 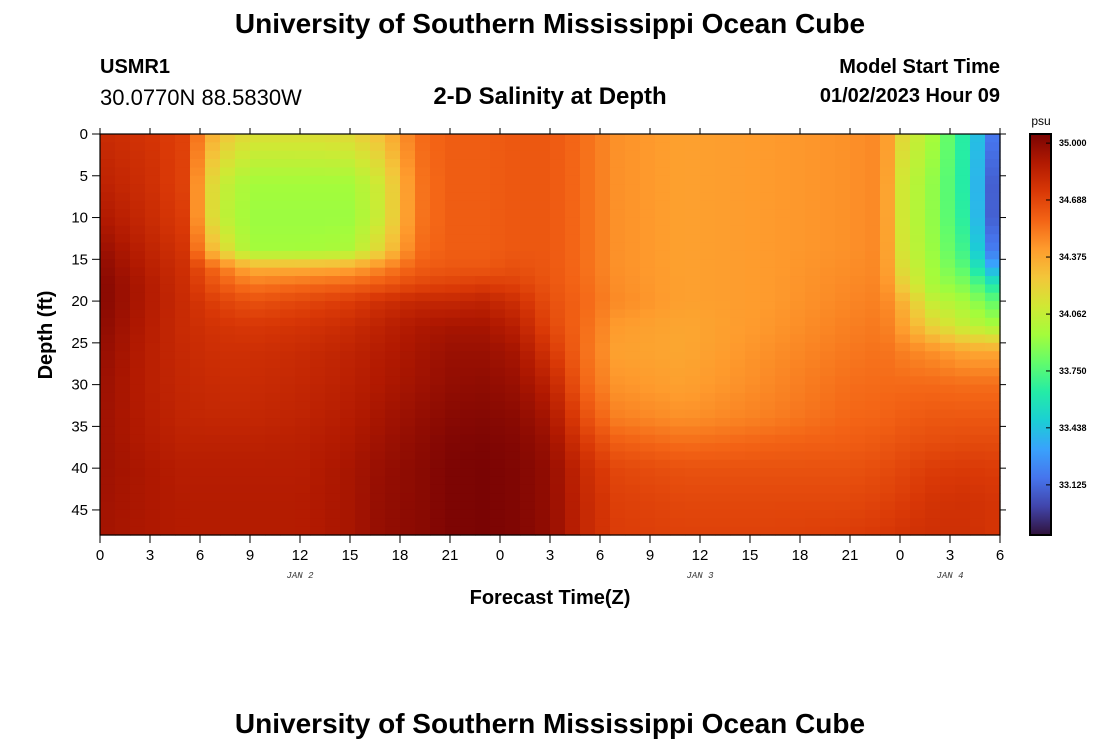 What do you see at coordinates (79, 259) in the screenshot?
I see `y-tick-label: 15` at bounding box center [79, 259].